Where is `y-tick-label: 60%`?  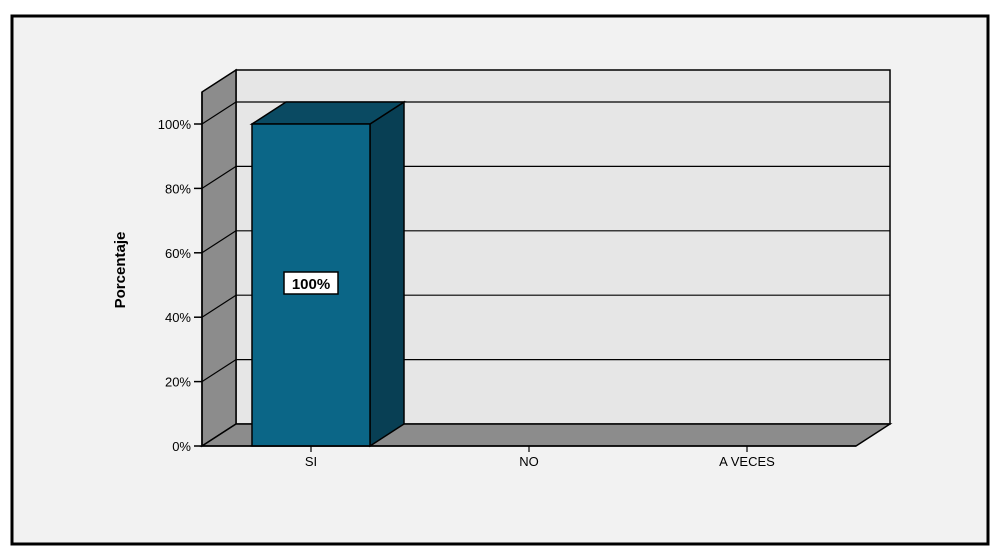 y-tick-label: 60% is located at coordinates (178, 253).